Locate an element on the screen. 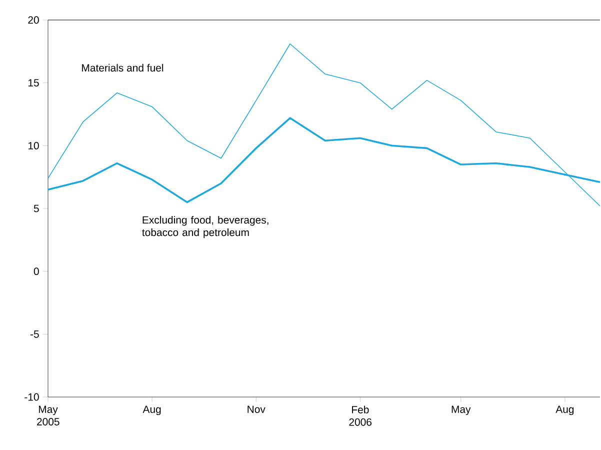 The width and height of the screenshot is (601, 450). y-tick-label: -5 is located at coordinates (34, 334).